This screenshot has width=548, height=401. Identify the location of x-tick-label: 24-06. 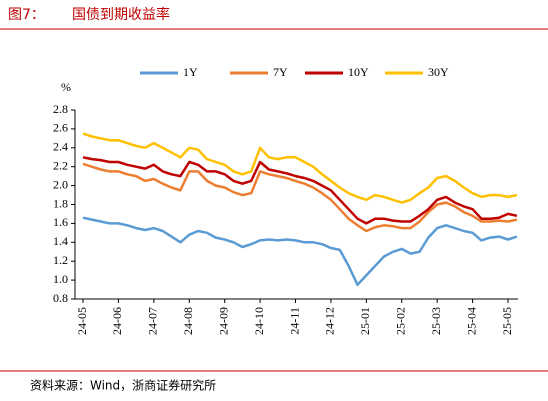
(117, 321).